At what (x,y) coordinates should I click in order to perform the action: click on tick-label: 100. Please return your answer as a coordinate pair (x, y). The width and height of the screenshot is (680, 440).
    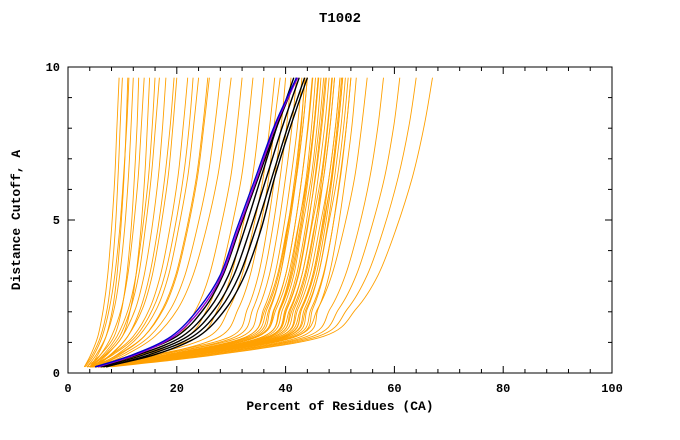
    Looking at the image, I should click on (612, 389).